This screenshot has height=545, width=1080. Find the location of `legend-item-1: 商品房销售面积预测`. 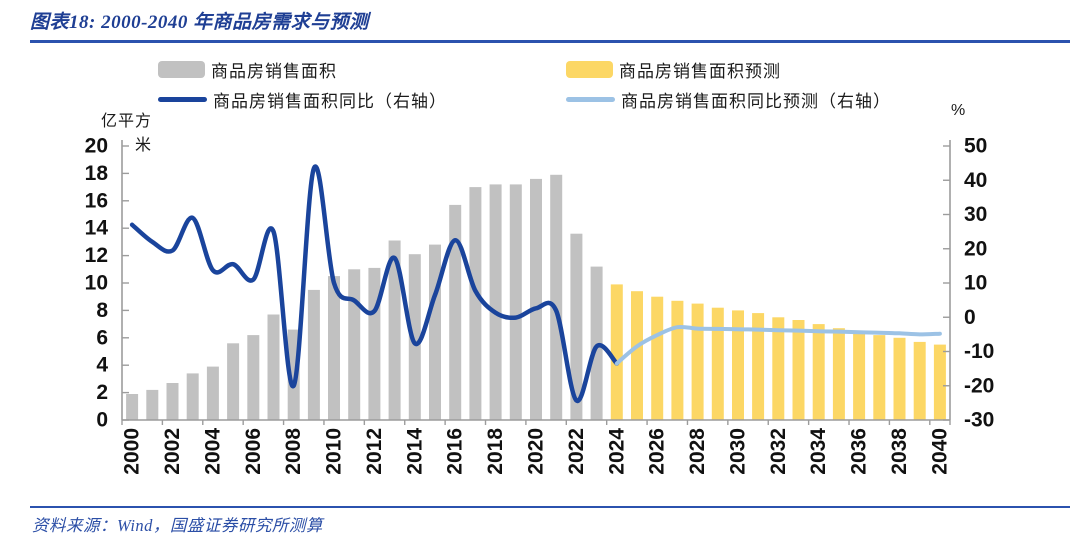

legend-item-1: 商品房销售面积预测 is located at coordinates (673, 70).